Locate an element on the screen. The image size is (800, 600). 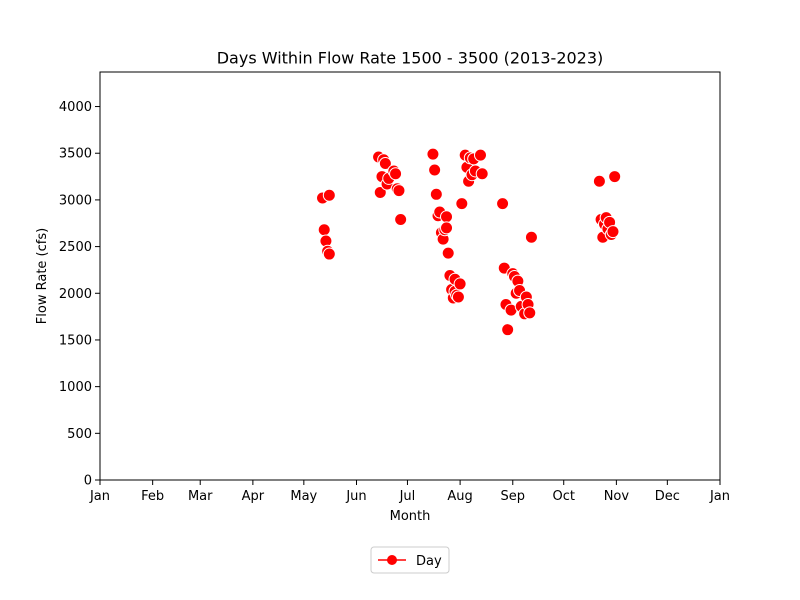
legend: Day is located at coordinates (410, 560).